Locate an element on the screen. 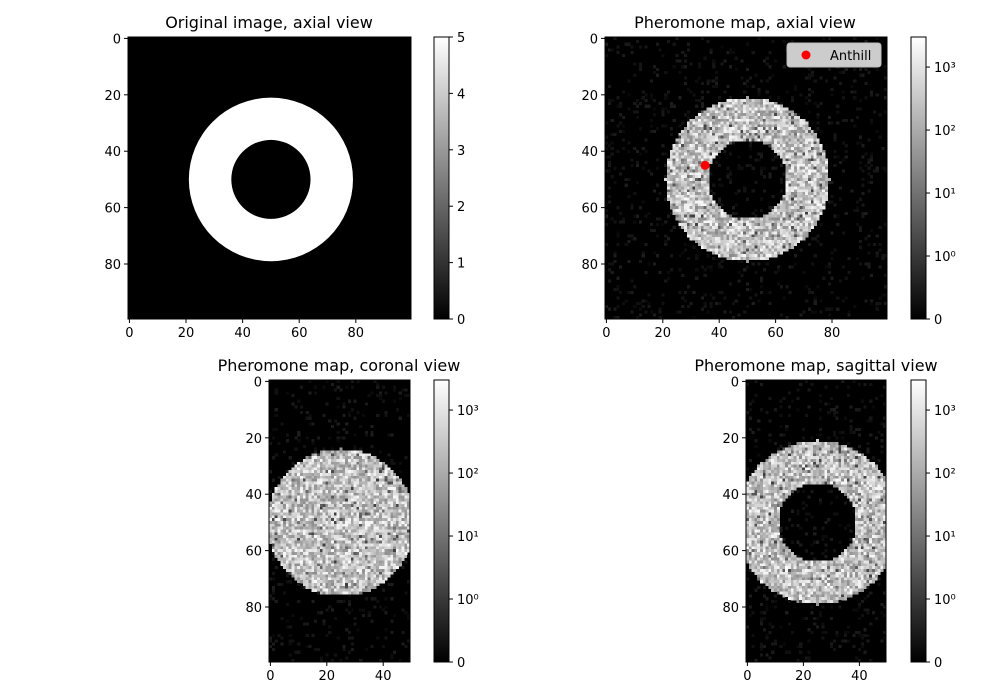  colorbar-tick-label: 2 is located at coordinates (461, 207).